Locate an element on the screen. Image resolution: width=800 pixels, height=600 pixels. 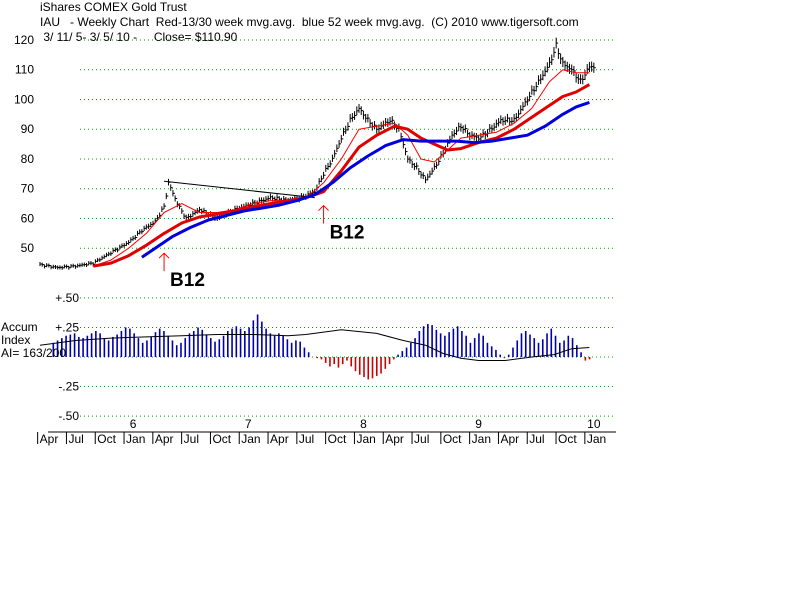
price-tick-label: 50 is located at coordinates (28, 248).